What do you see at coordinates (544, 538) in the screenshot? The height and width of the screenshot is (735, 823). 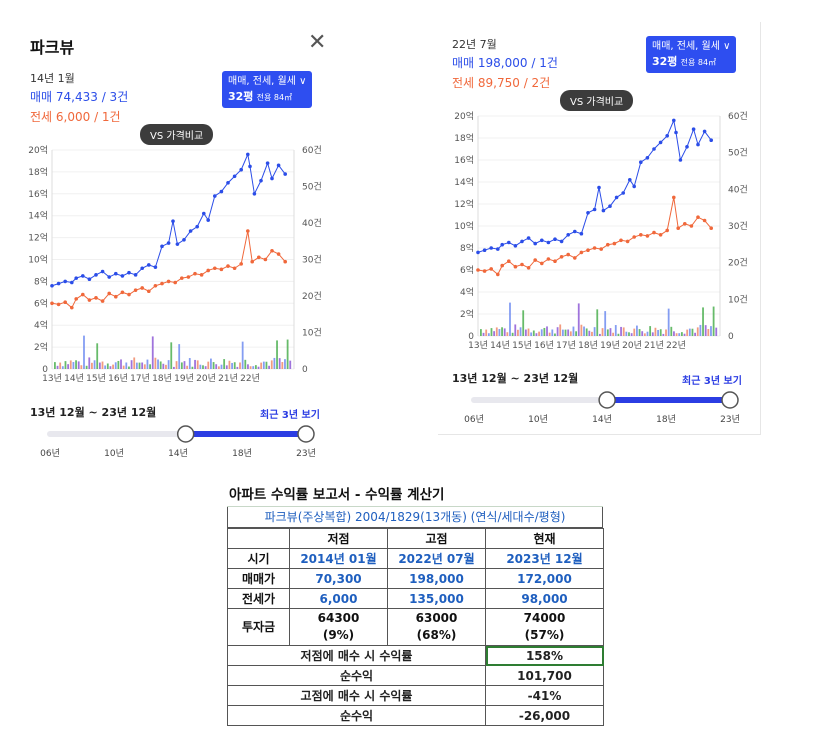 I see `column-header-current: 현재` at bounding box center [544, 538].